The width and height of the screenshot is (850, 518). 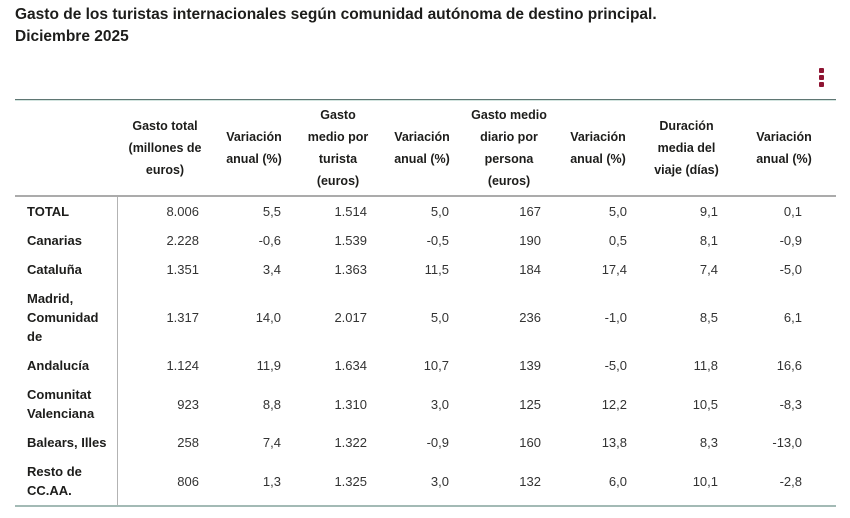 I want to click on cell-value: 10,7, so click(x=436, y=365).